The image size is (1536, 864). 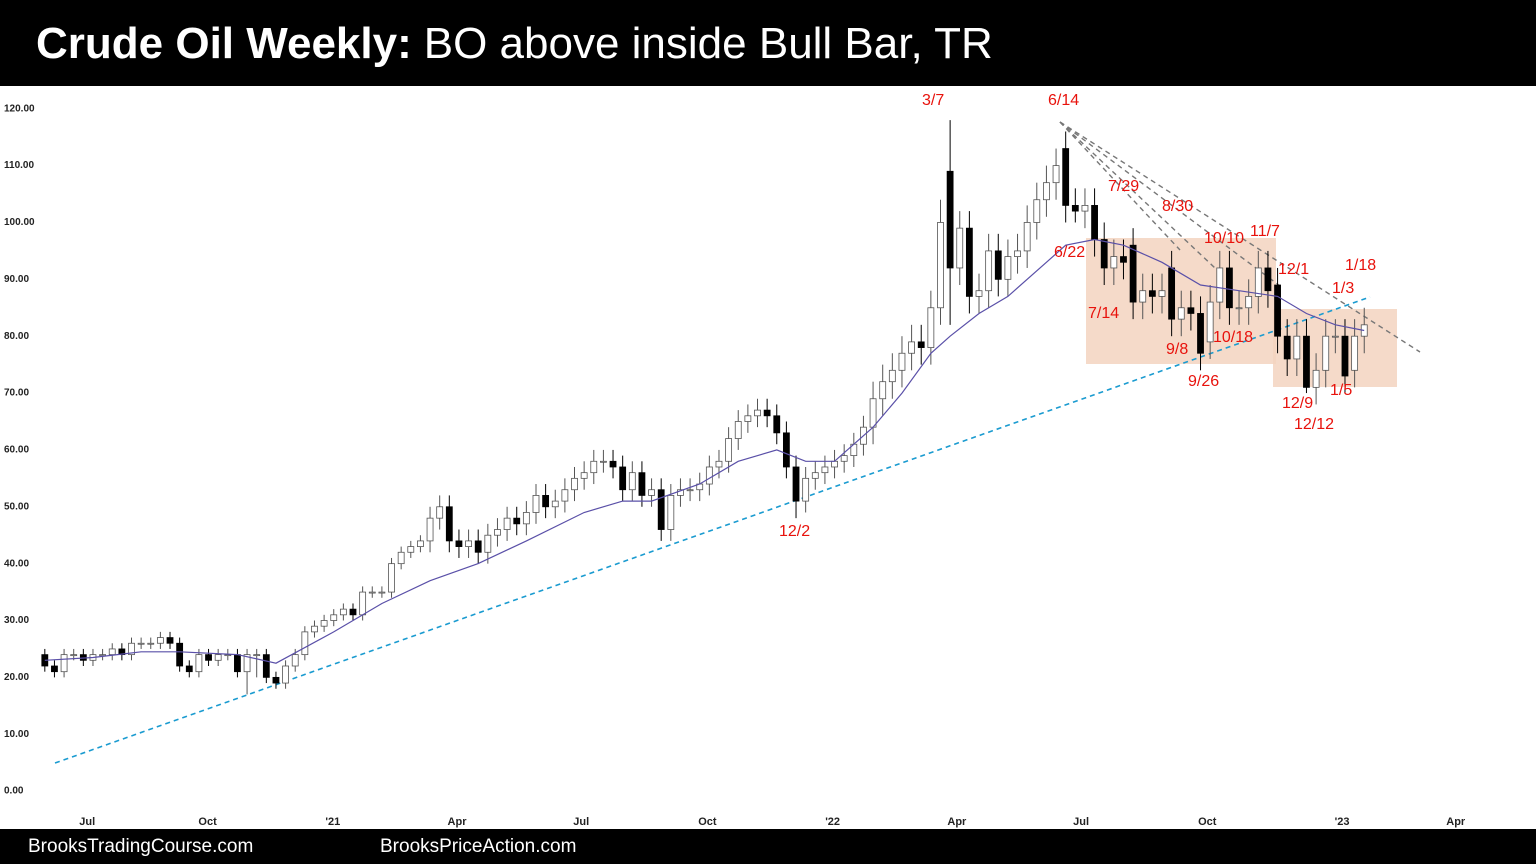 What do you see at coordinates (794, 531) in the screenshot?
I see `annotation: 12/2` at bounding box center [794, 531].